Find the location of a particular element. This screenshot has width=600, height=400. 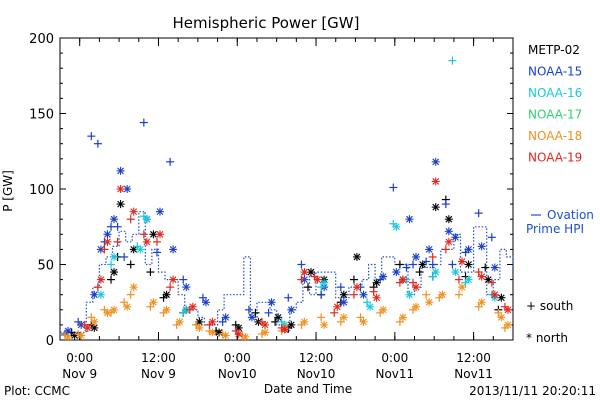

x-tick-time: 0:00 is located at coordinates (79, 358).